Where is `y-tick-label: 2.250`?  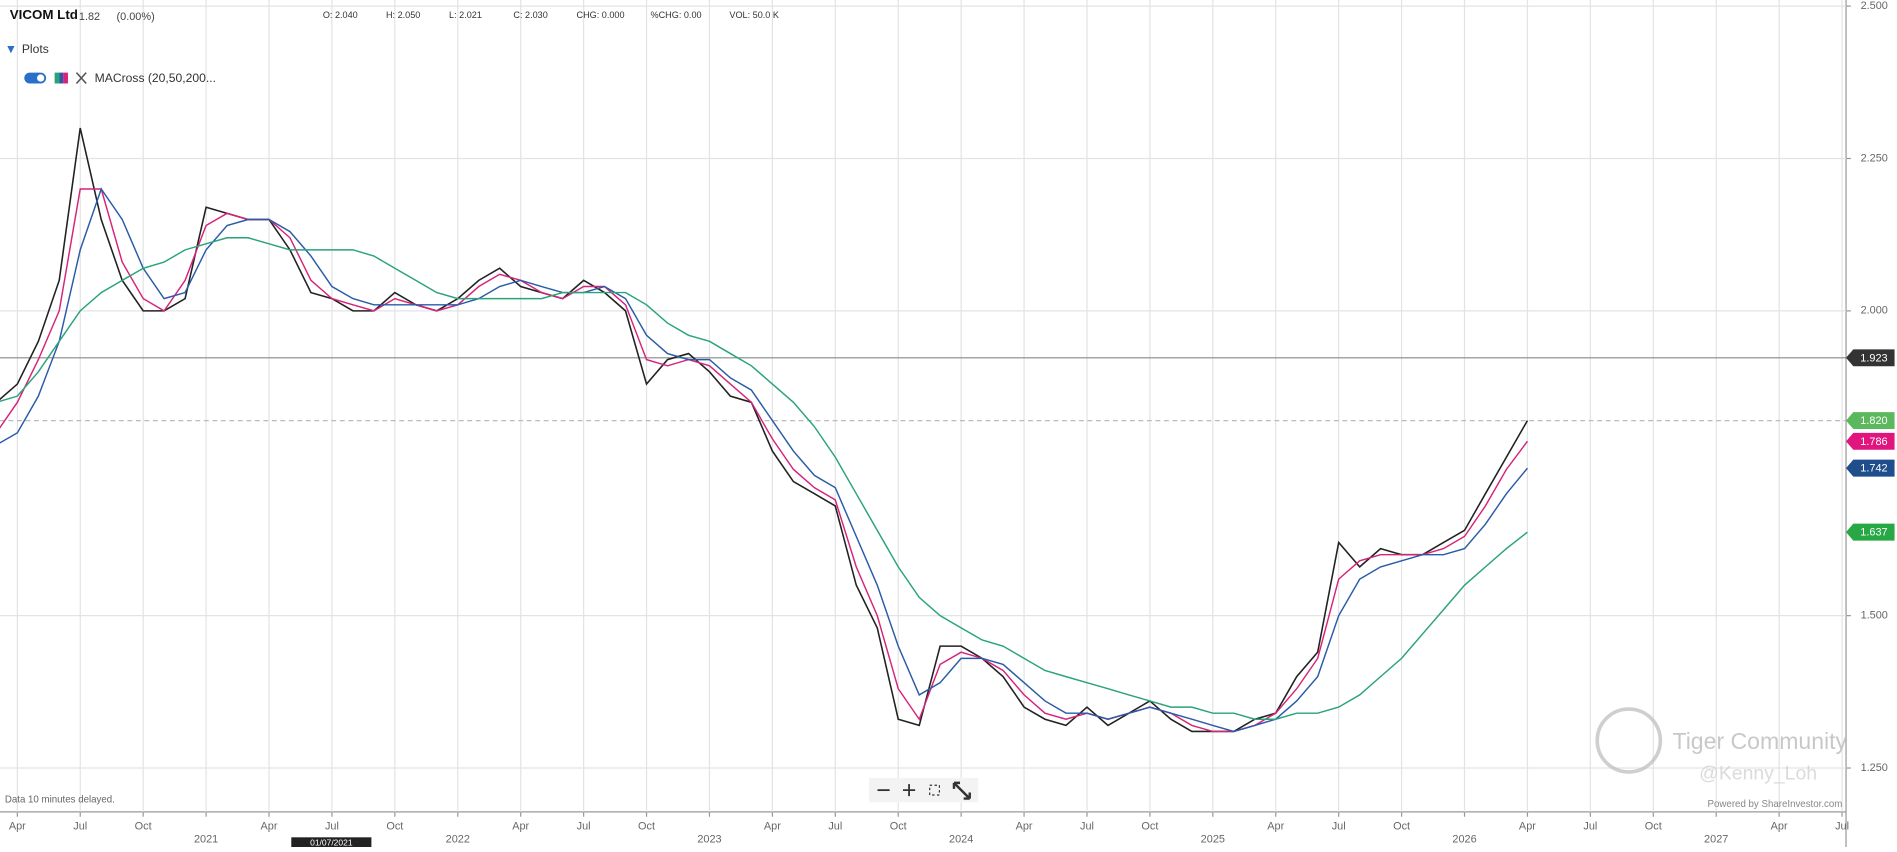
y-tick-label: 2.250 is located at coordinates (1874, 158).